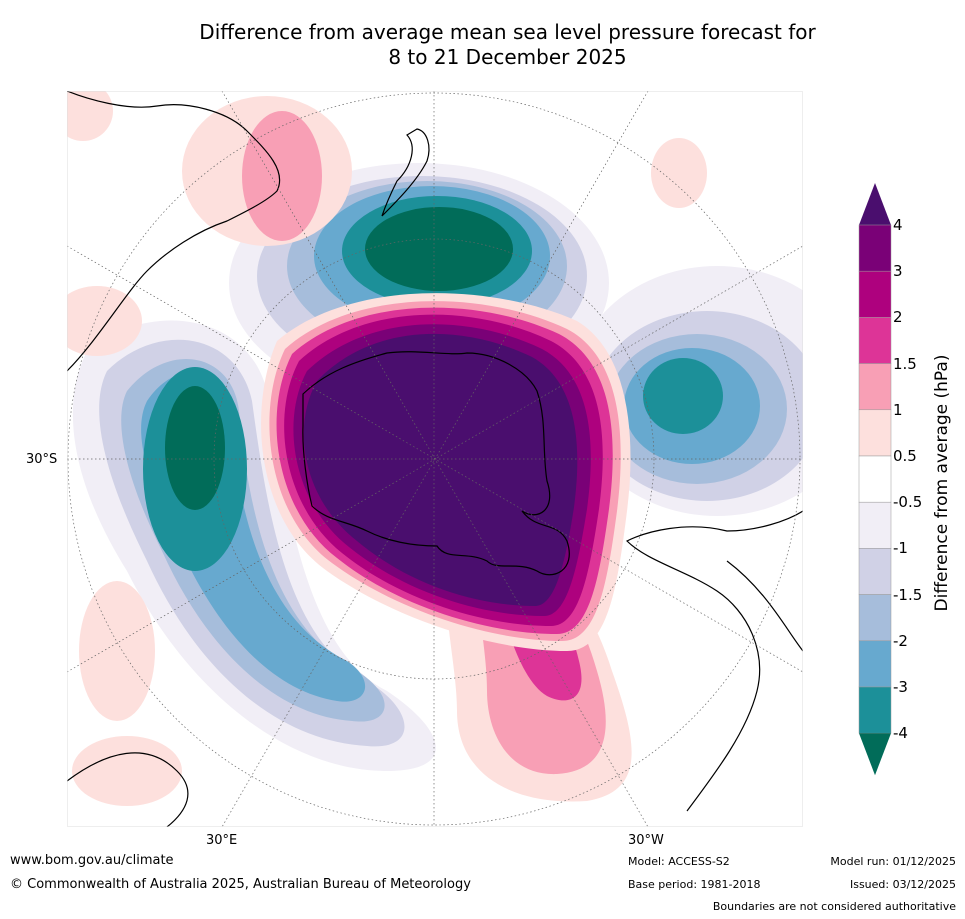 Image resolution: width=965 pixels, height=919 pixels. Describe the element at coordinates (42, 459) in the screenshot. I see `label-30s: 30°S` at that location.